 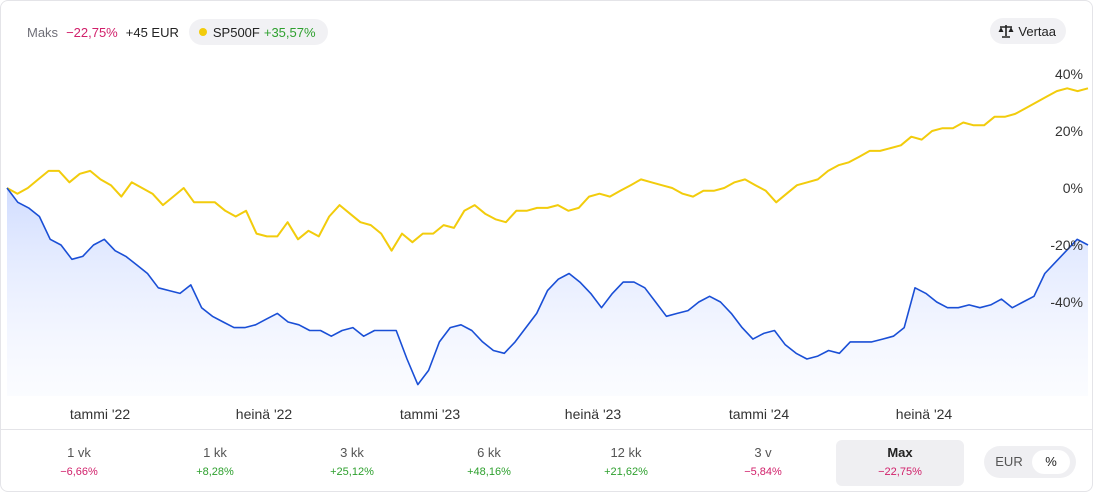 What do you see at coordinates (202, 32) in the screenshot?
I see `benchmark-dot-icon` at bounding box center [202, 32].